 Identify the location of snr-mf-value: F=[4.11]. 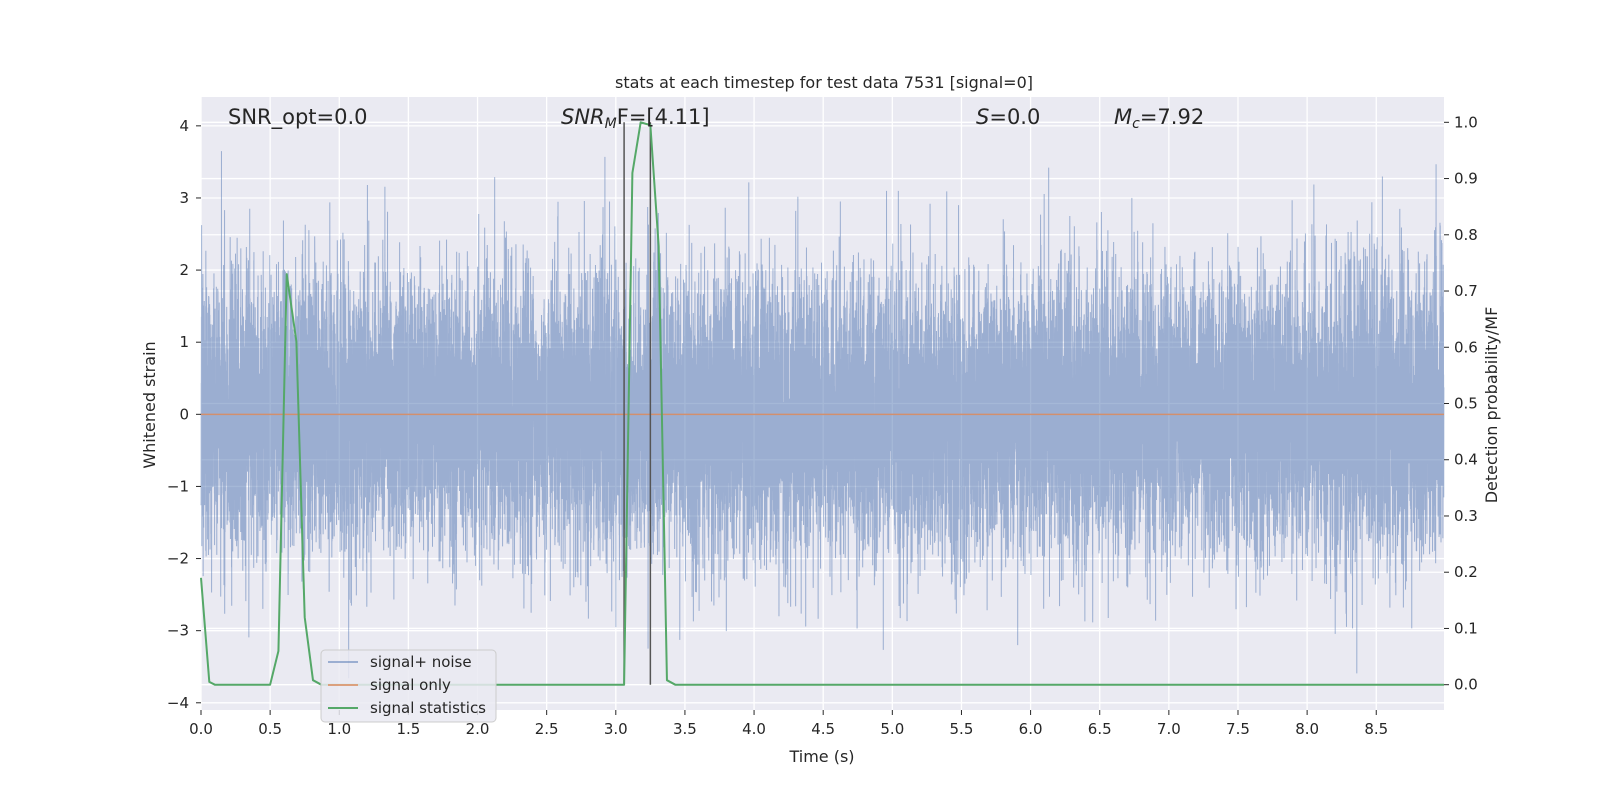
(663, 117).